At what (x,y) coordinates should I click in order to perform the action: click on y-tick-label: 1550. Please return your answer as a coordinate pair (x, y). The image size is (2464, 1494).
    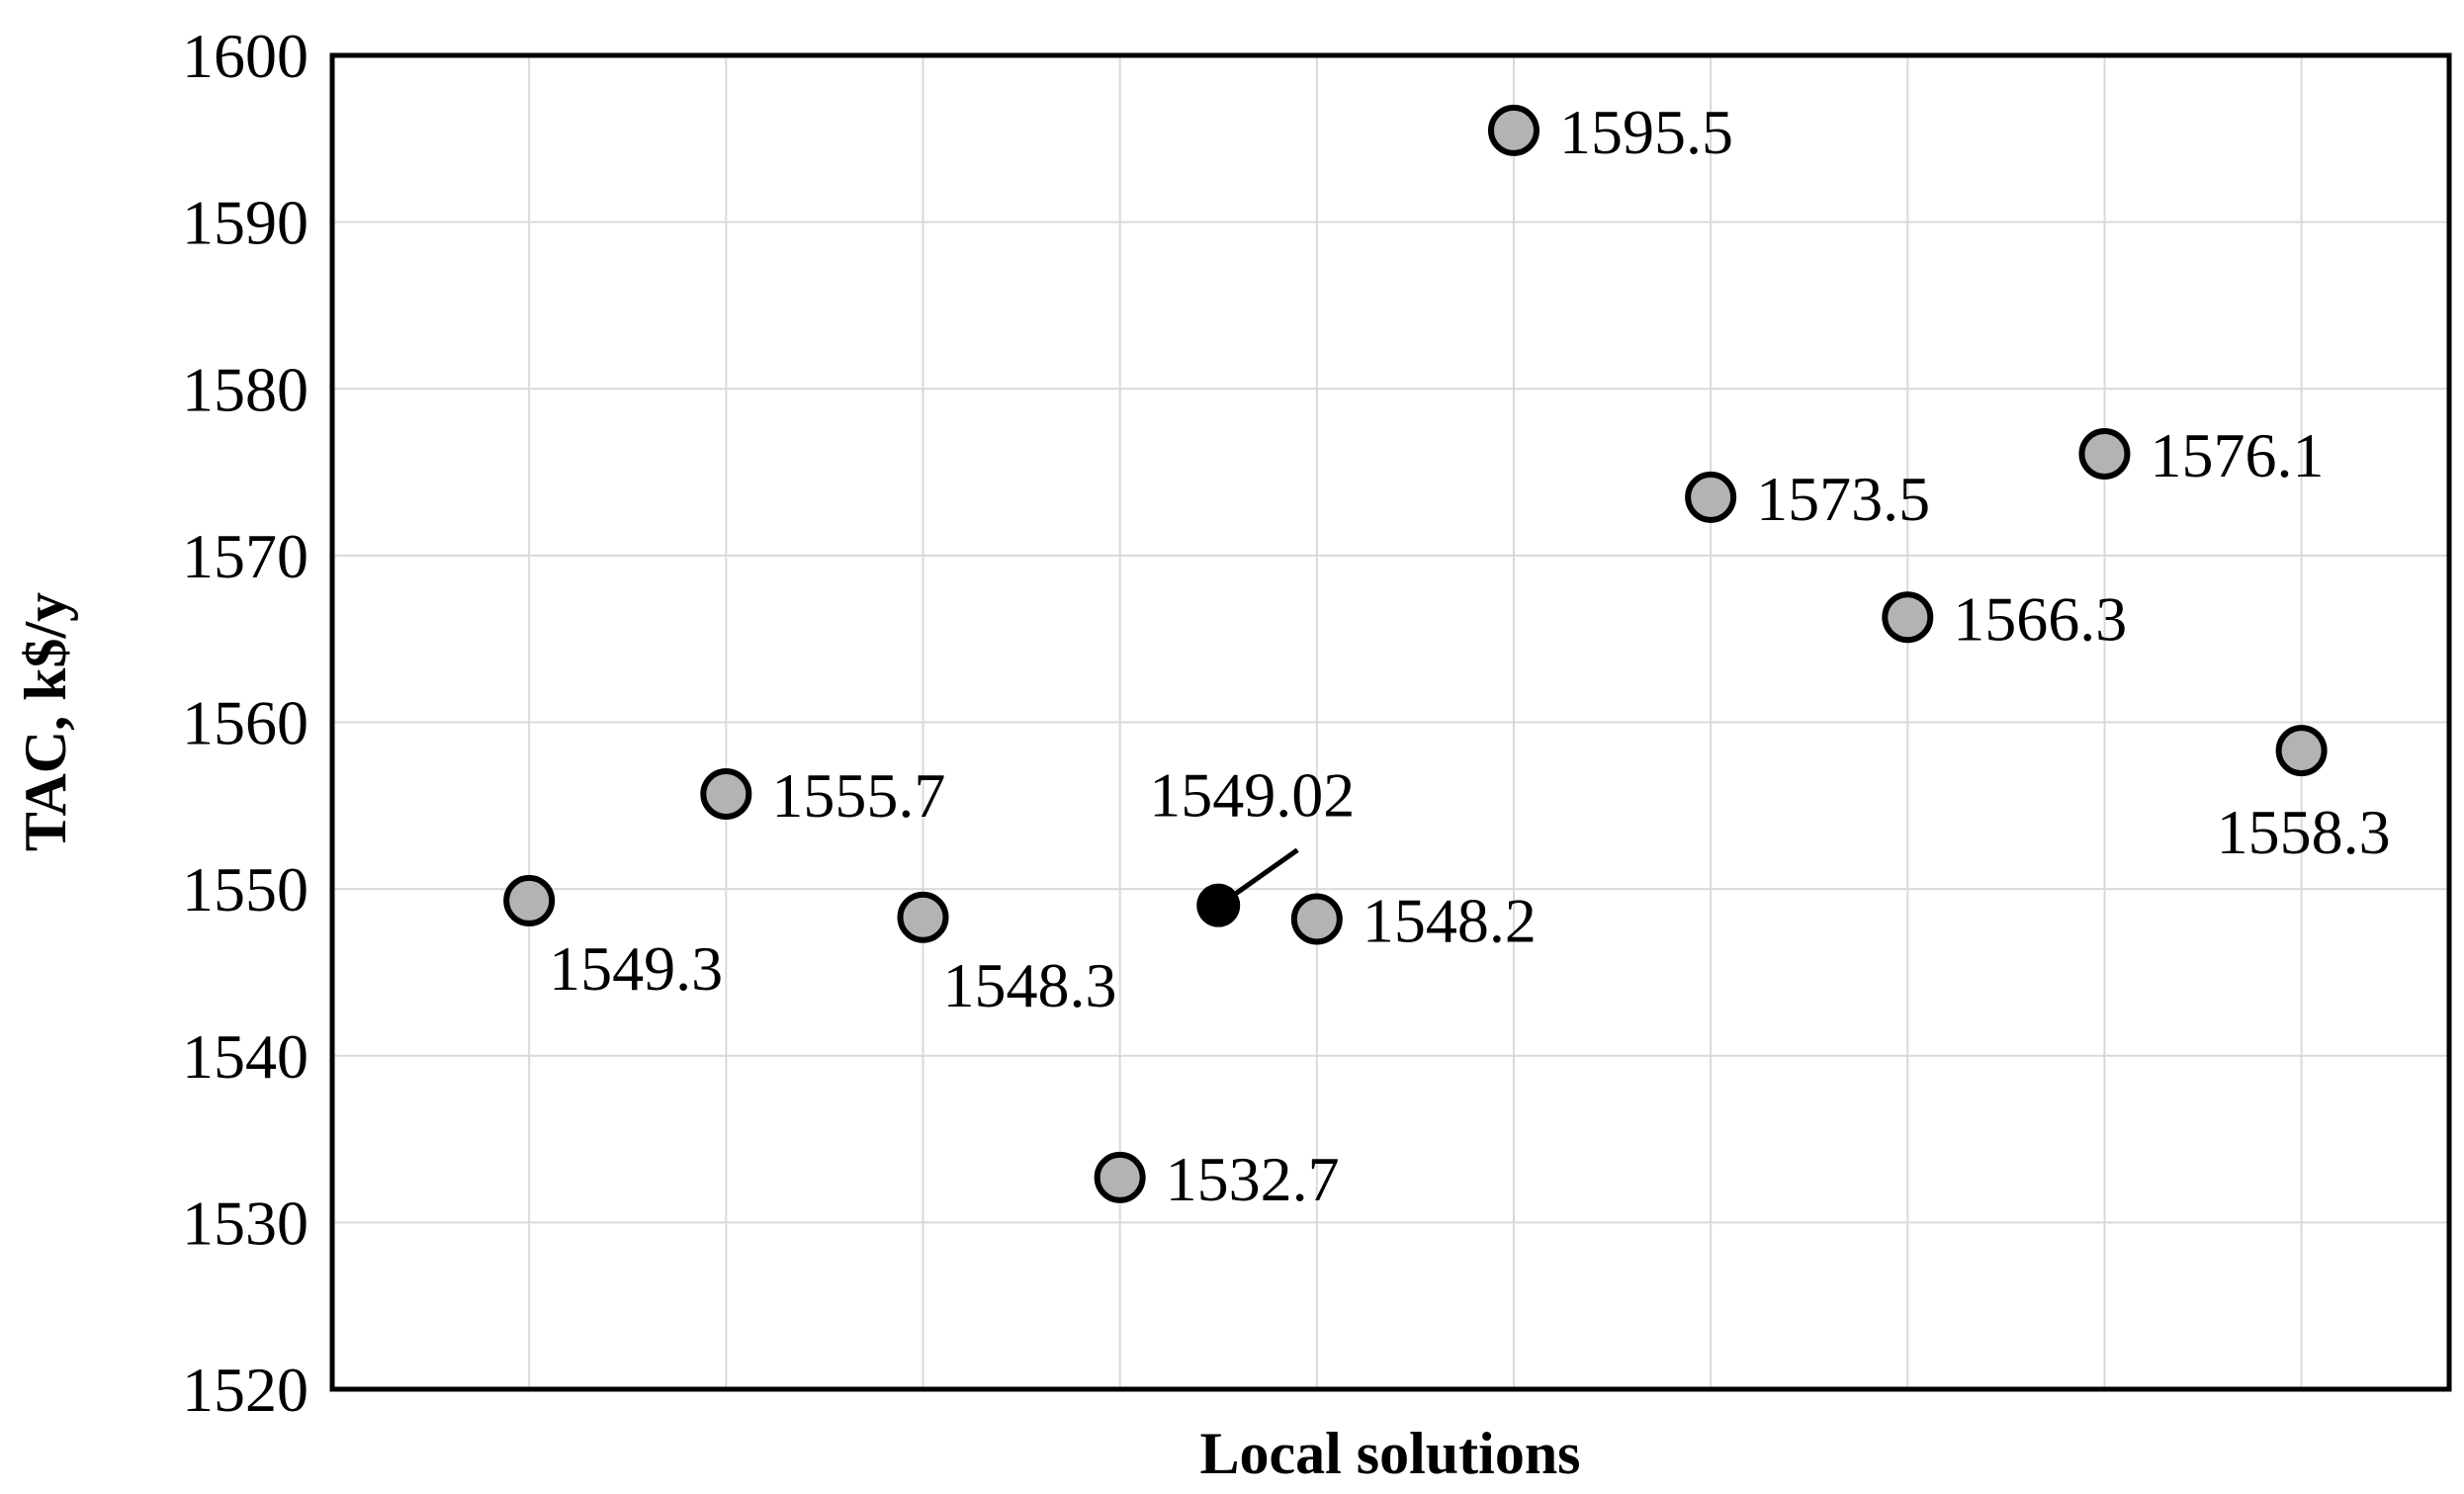
    Looking at the image, I should click on (245, 889).